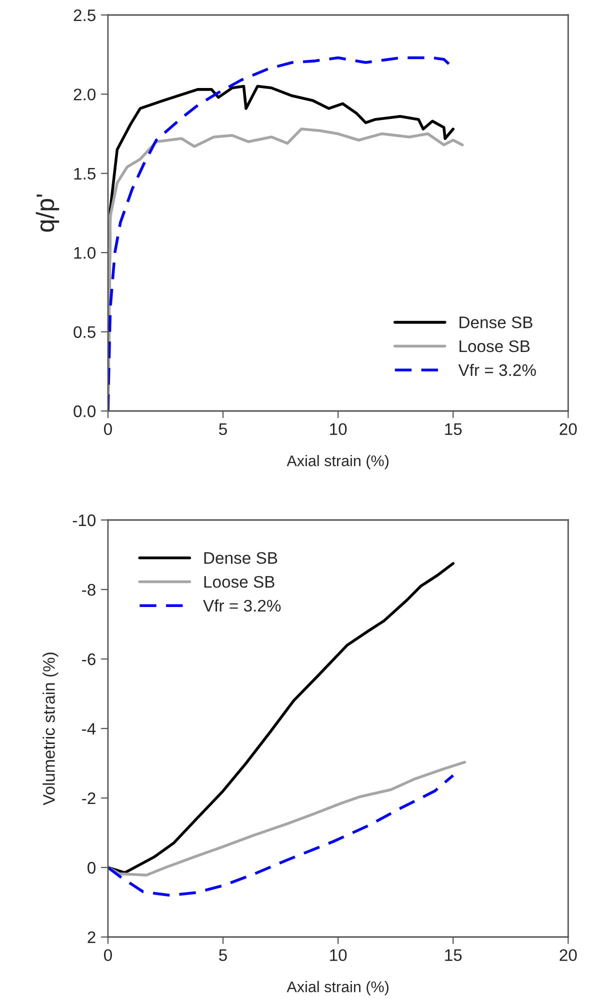 The width and height of the screenshot is (590, 1000). What do you see at coordinates (92, 937) in the screenshot?
I see `y-tick-label: 2` at bounding box center [92, 937].